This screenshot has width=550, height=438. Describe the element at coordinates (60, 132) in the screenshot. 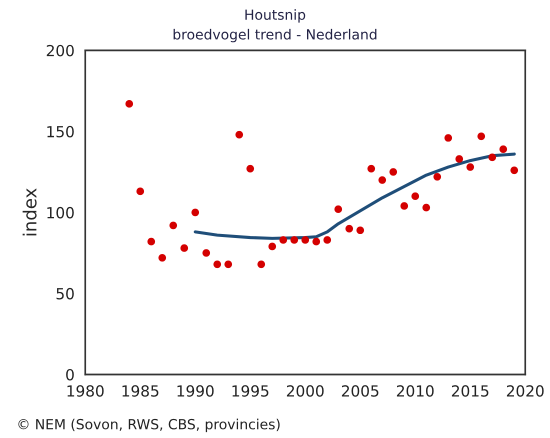

I see `y-tick-label: 150` at that location.